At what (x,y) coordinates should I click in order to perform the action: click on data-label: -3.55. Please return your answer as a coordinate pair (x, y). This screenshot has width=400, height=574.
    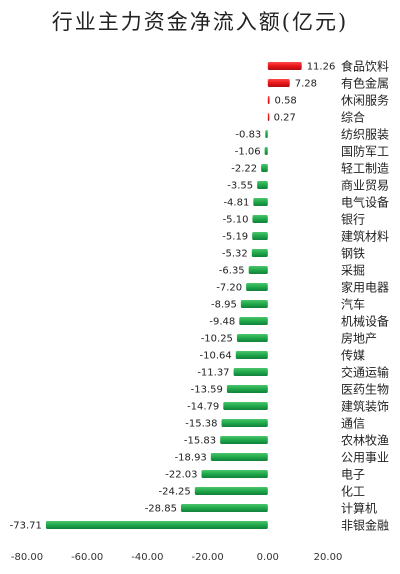
    Looking at the image, I should click on (240, 186).